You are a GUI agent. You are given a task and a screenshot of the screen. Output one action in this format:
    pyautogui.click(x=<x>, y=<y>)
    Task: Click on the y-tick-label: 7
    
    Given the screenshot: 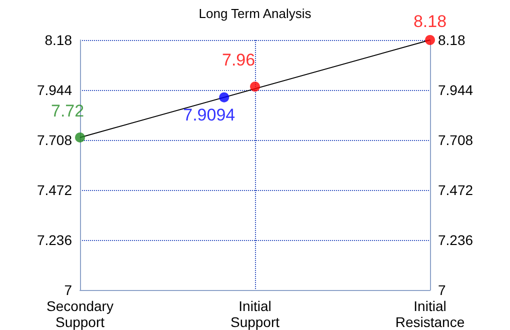 What is the action you would take?
    pyautogui.click(x=68, y=290)
    